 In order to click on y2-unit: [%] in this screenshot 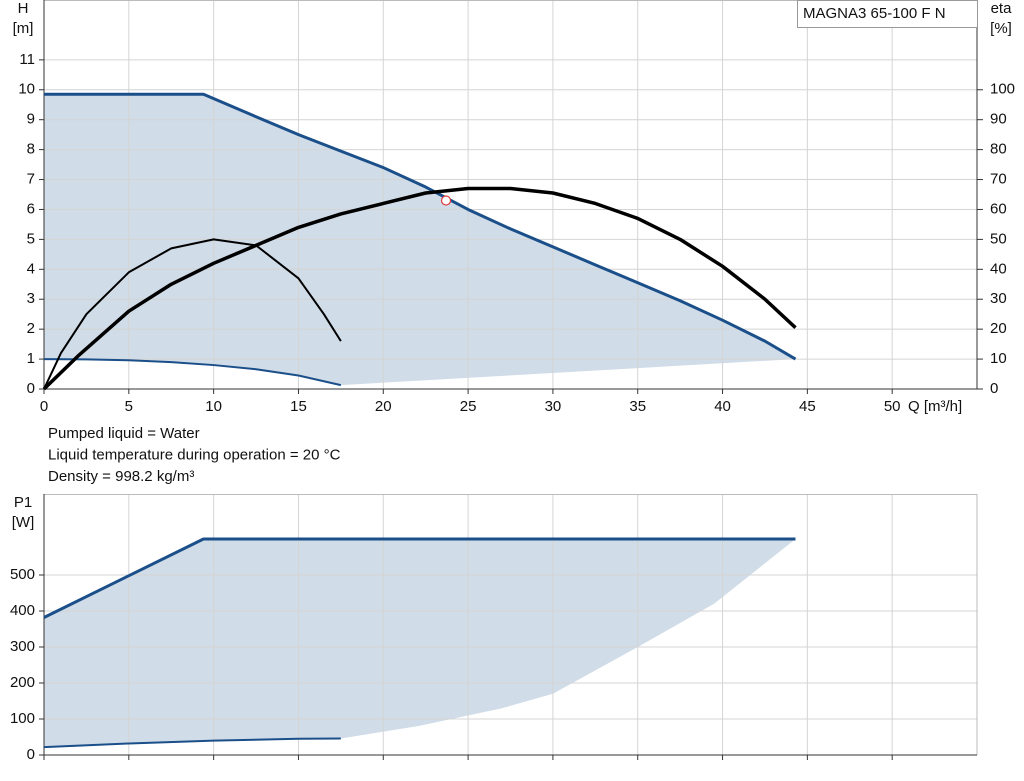, I will do `click(1001, 28)`.